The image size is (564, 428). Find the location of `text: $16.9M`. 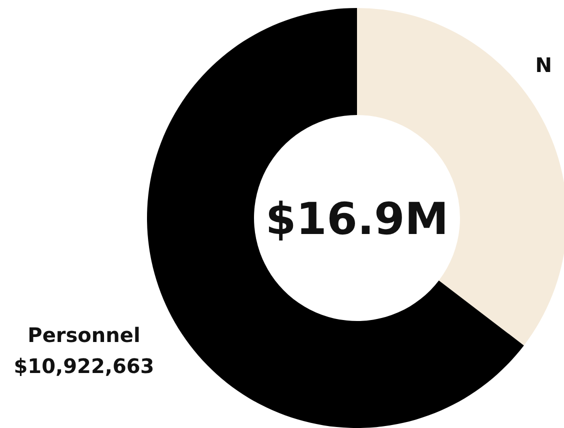

text: $16.9M is located at coordinates (357, 219).